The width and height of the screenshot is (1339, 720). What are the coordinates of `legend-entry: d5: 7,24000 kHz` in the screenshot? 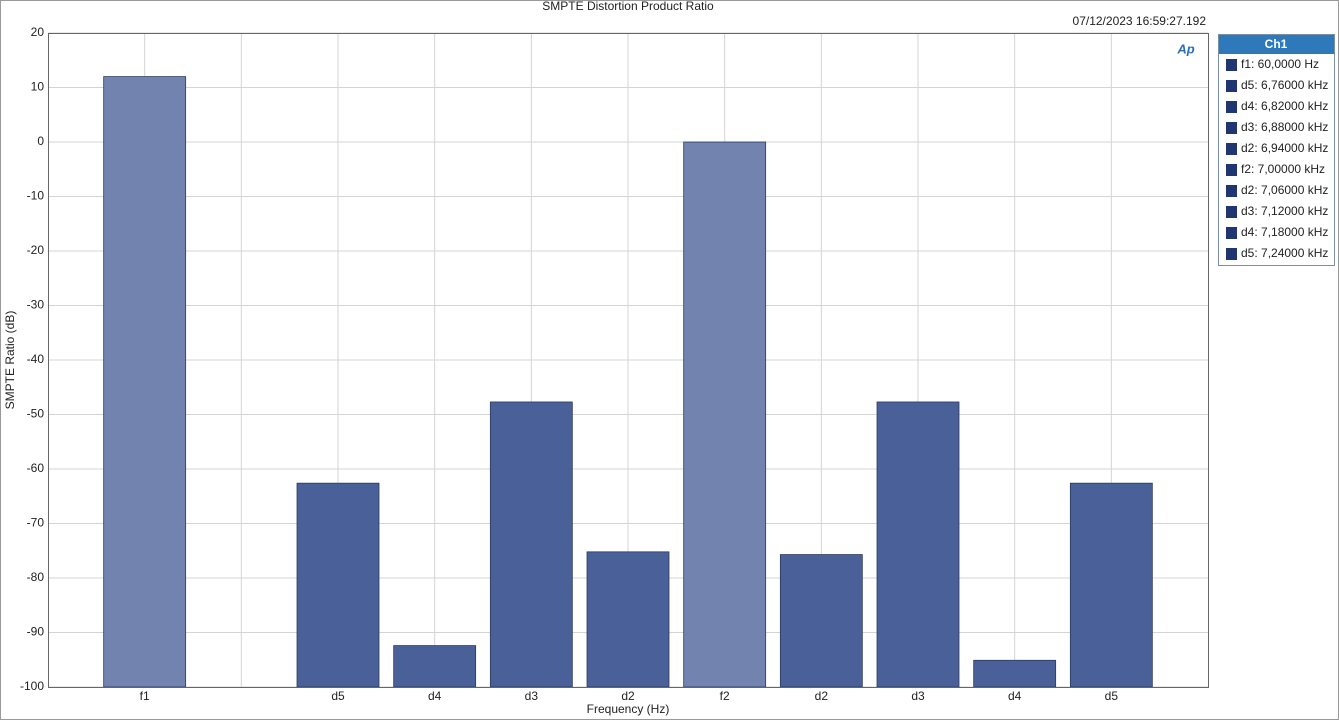 It's located at (1284, 253).